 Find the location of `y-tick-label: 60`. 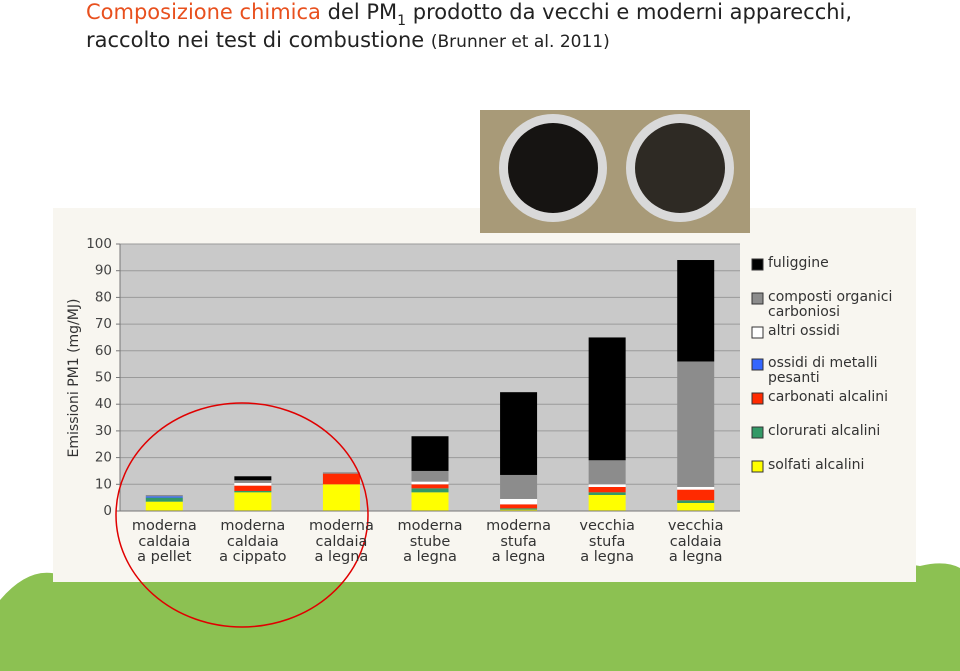

y-tick-label: 60 is located at coordinates (103, 351).